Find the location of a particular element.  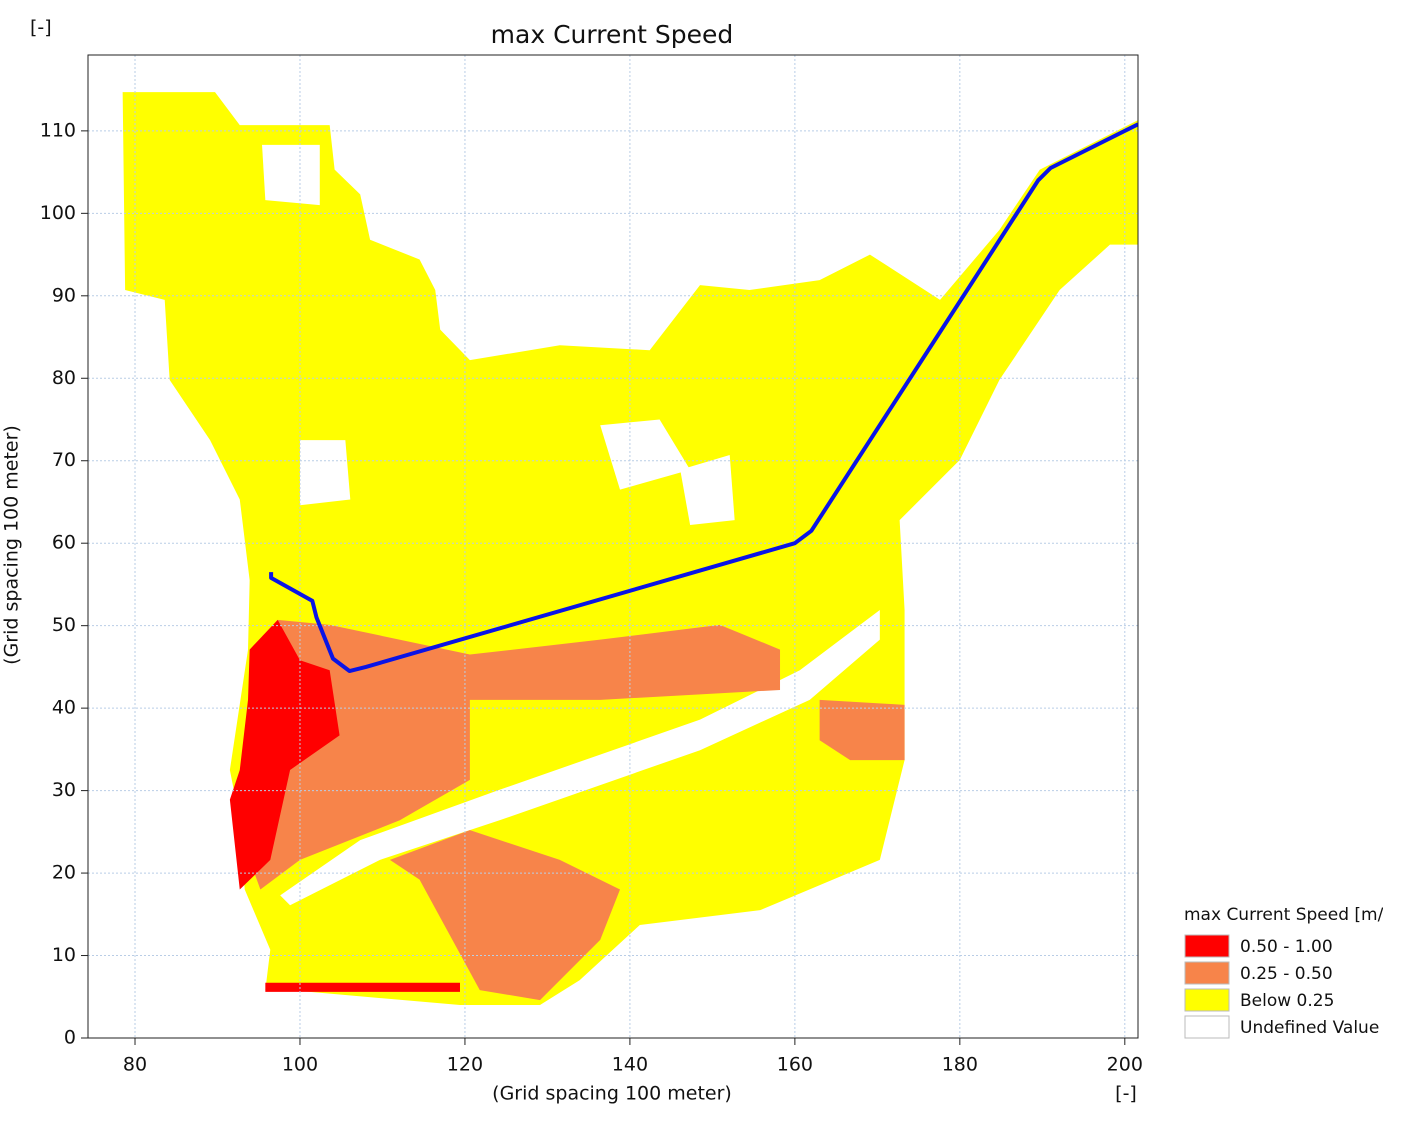

y-tick-label: 20 is located at coordinates (64, 873).